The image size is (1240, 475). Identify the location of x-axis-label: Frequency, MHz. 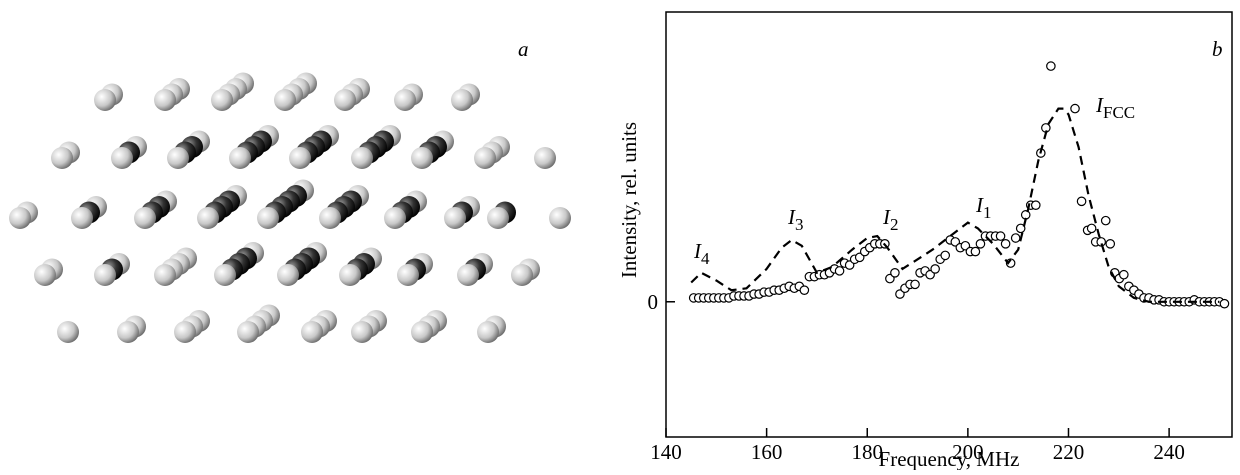
(949, 458).